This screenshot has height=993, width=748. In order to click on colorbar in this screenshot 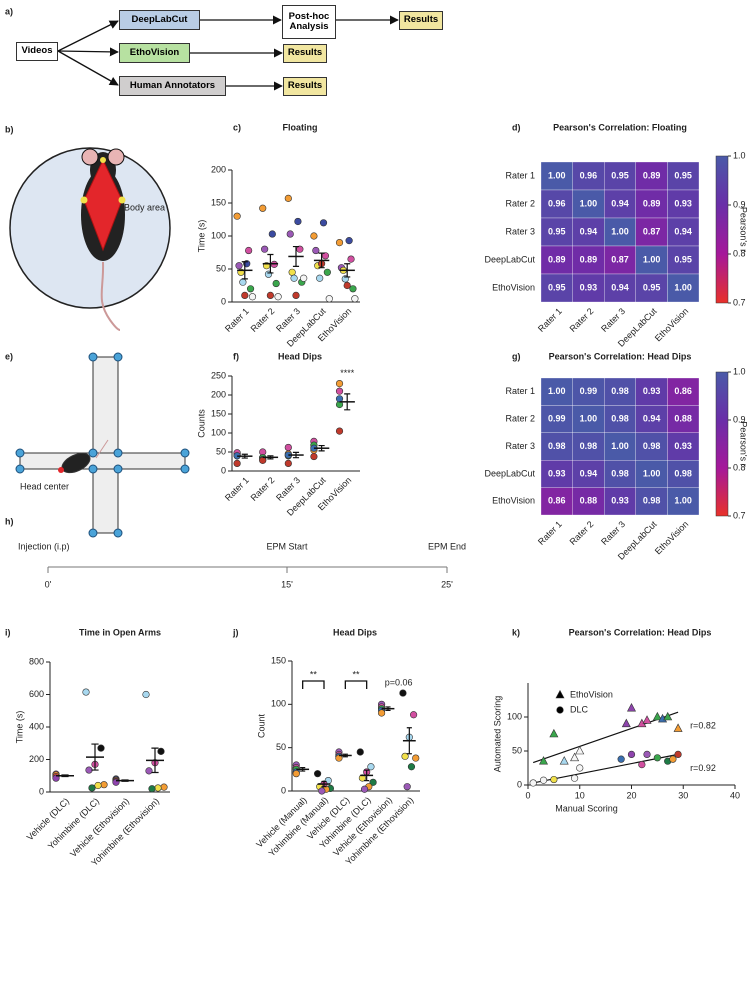, I will do `click(722, 229)`.